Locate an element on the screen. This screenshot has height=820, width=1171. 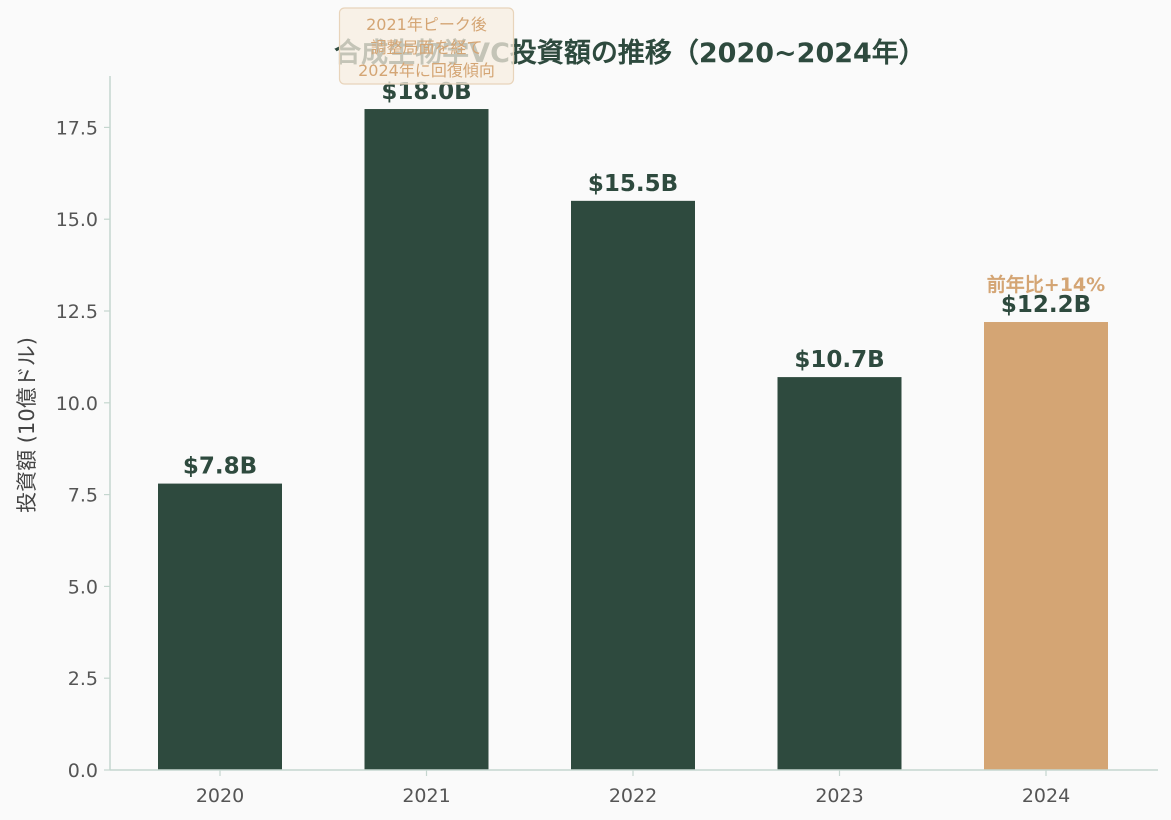
value-label-2022: $15.5B is located at coordinates (633, 184).